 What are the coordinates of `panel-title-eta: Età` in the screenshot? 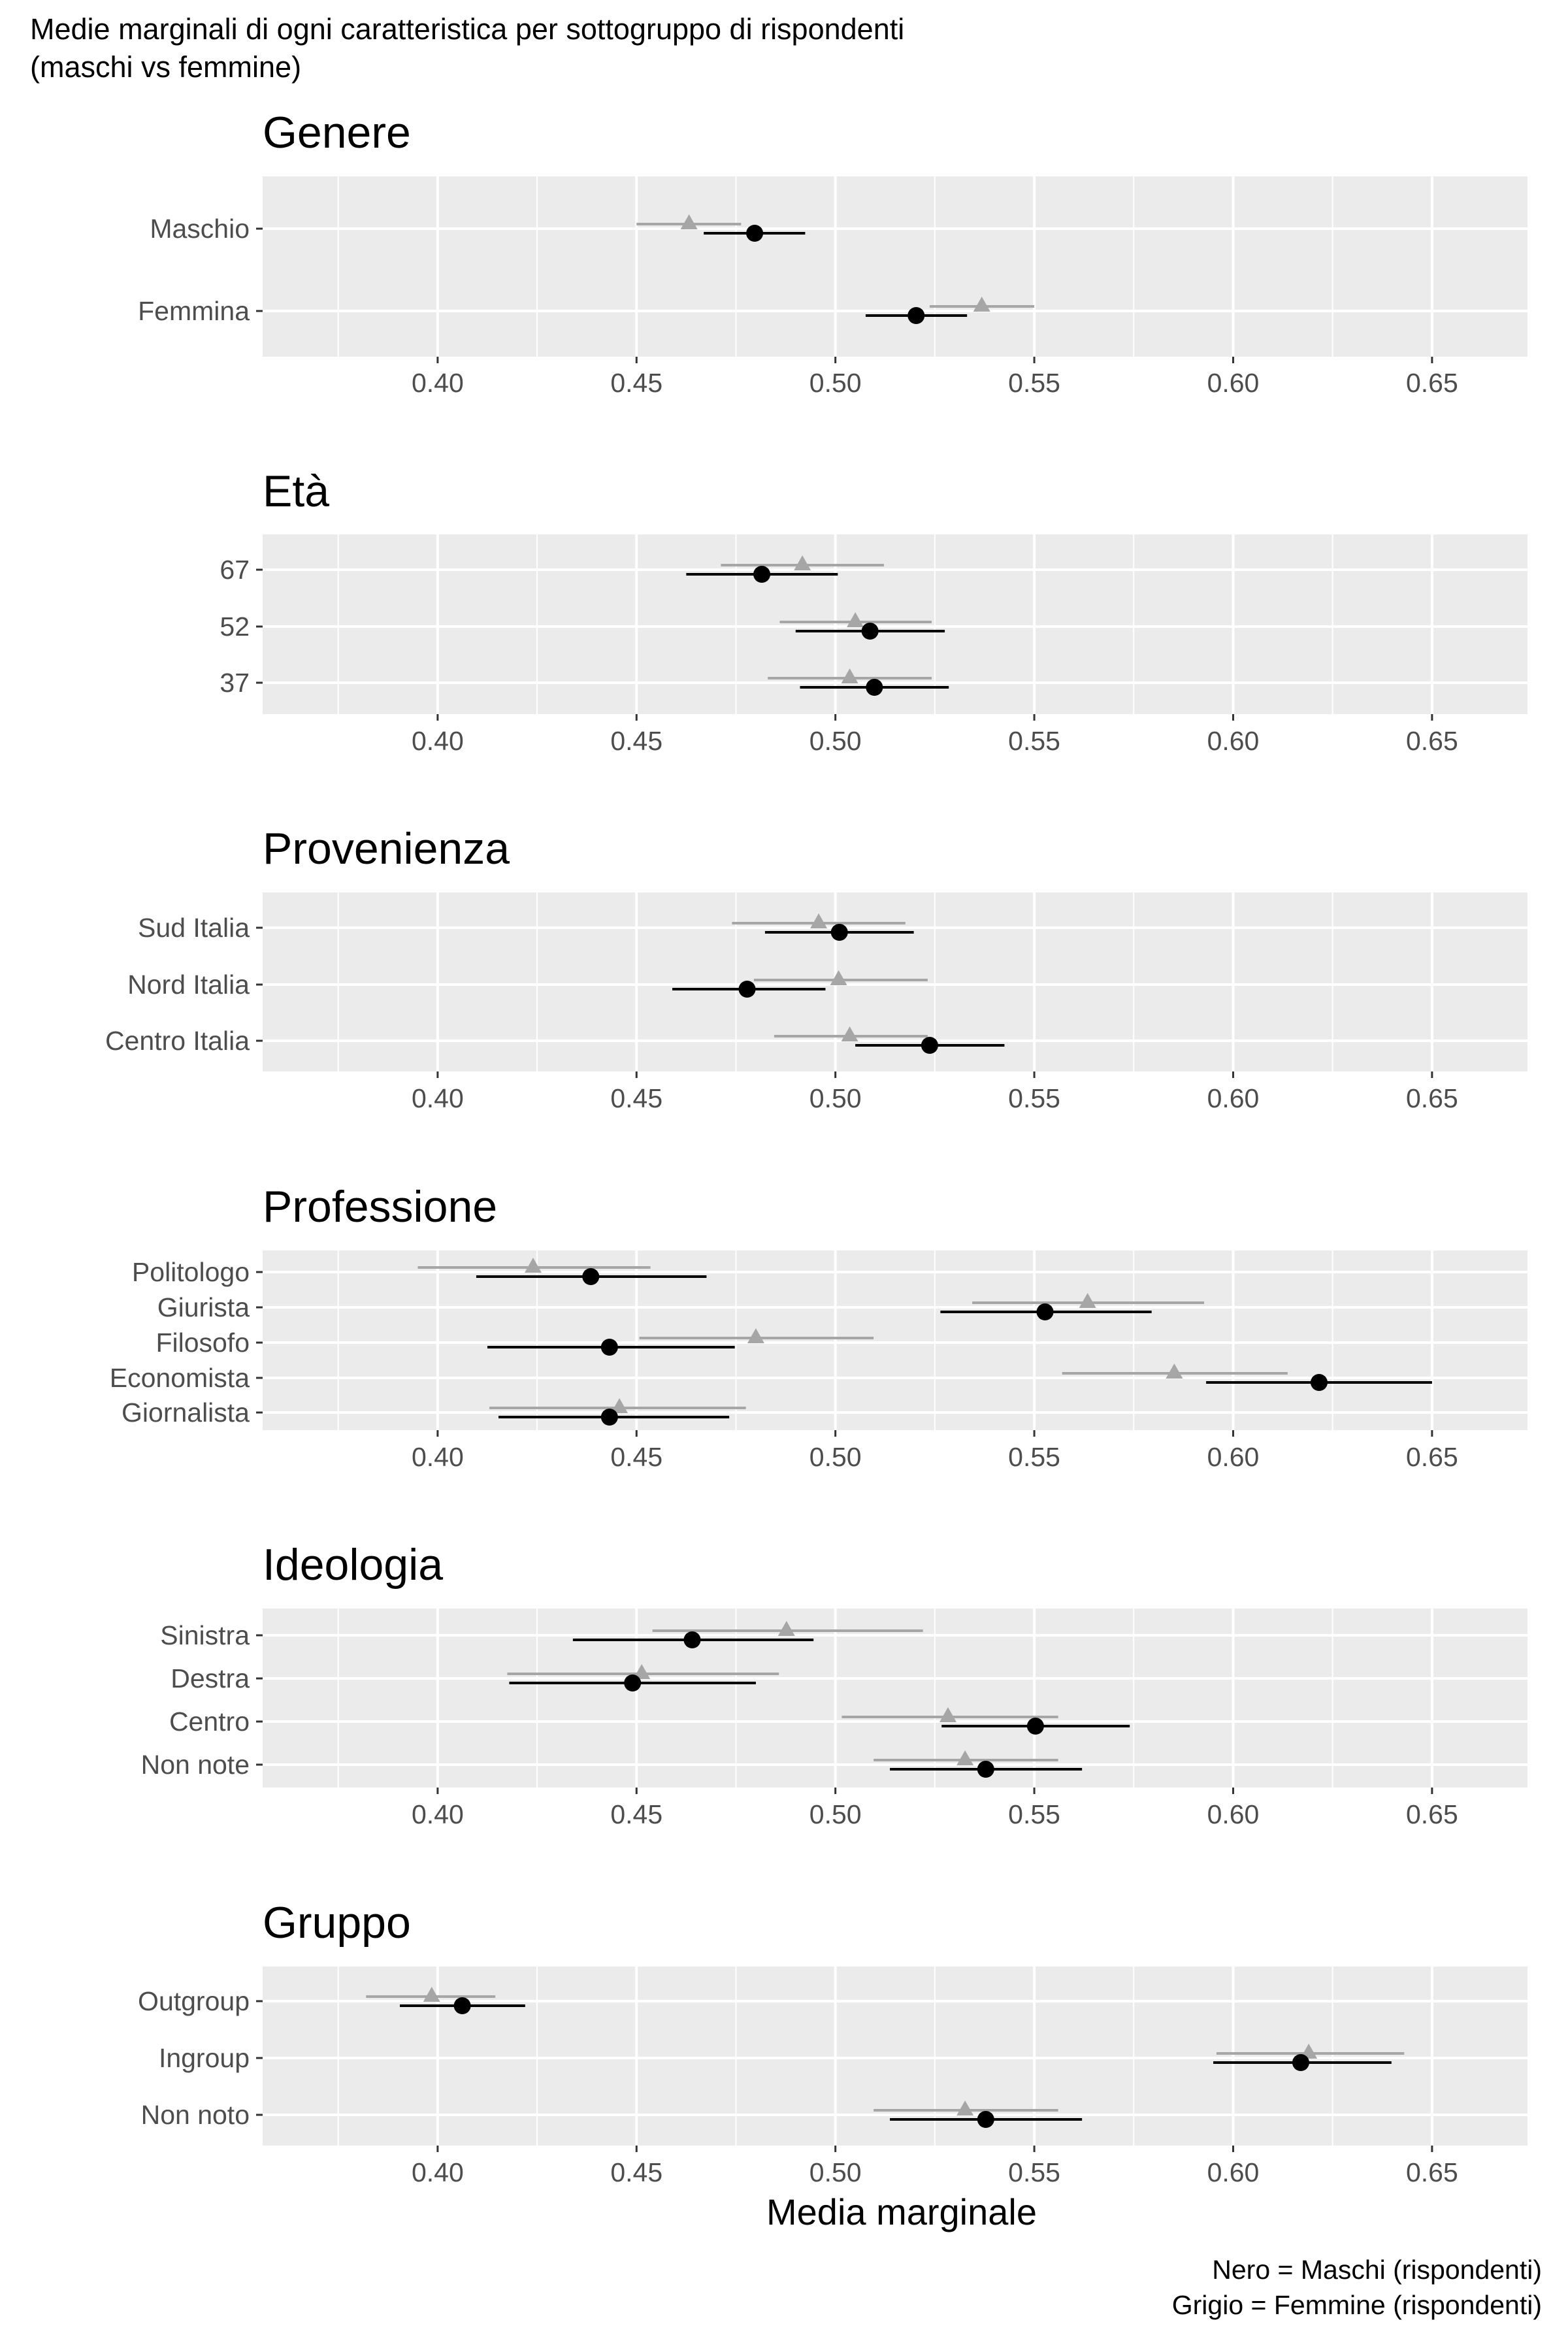 It's located at (296, 491).